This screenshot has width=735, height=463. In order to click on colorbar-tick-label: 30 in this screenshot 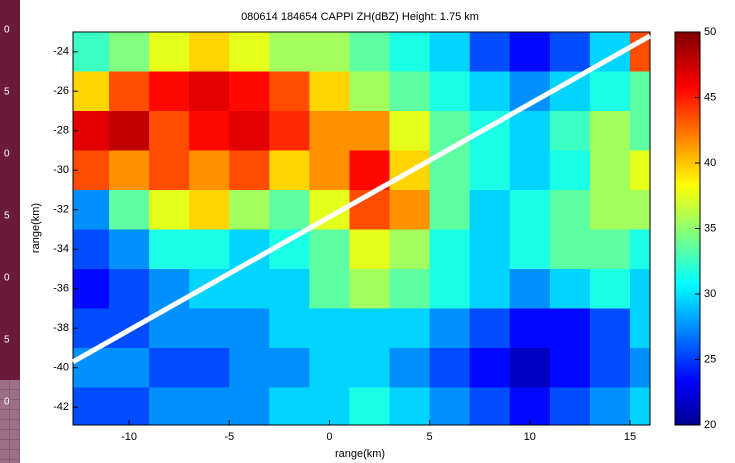, I will do `click(710, 294)`.